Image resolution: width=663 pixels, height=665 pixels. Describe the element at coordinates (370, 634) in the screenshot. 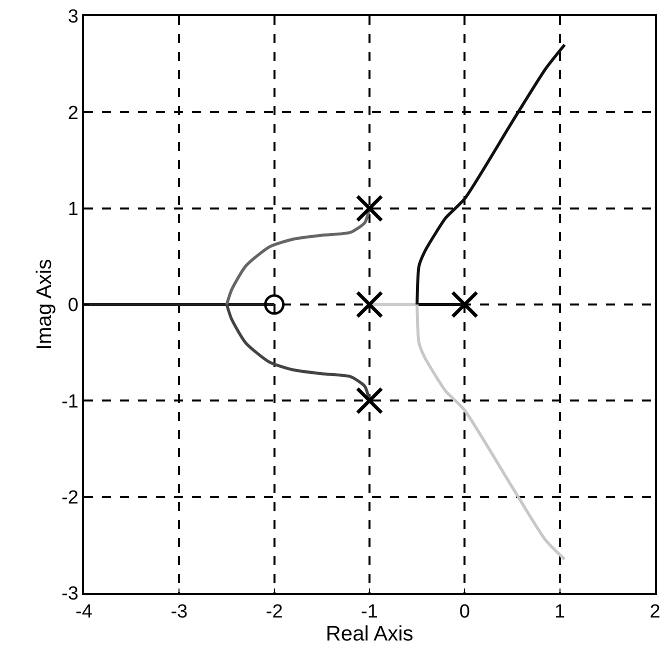

I see `x-axis-title: Real Axis` at that location.